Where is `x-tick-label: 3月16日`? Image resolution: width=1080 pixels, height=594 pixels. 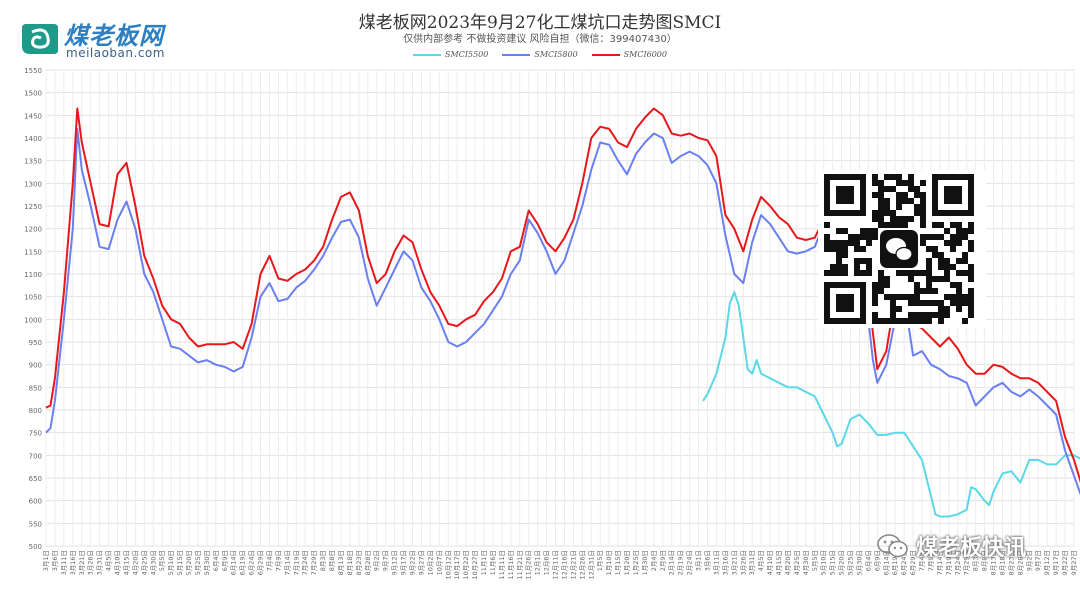 x-tick-label: 3月16日 is located at coordinates (73, 562).